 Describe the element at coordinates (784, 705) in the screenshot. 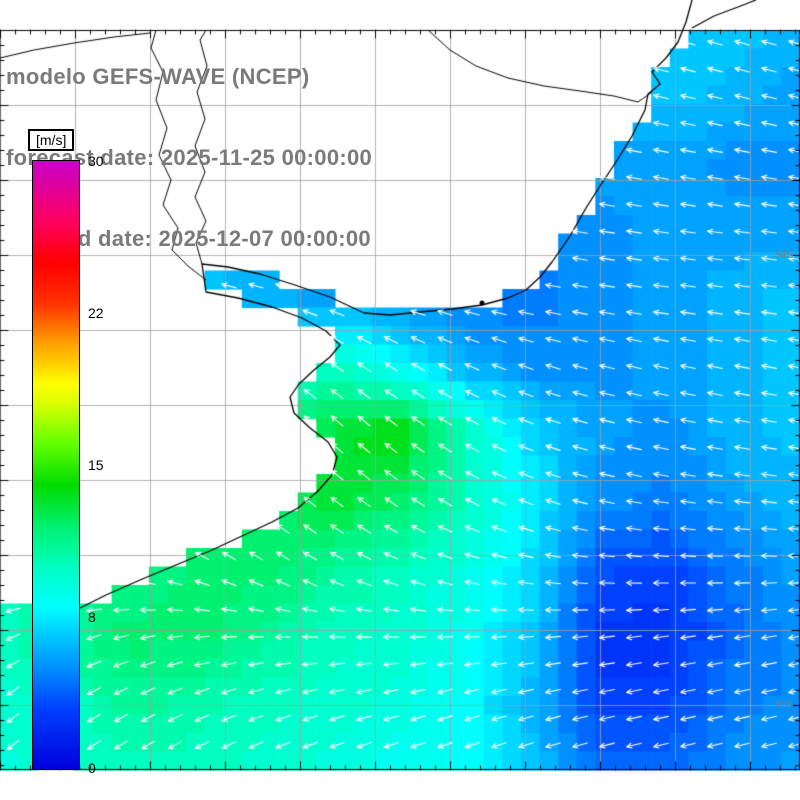

I see `latitude-label-40s: 40S` at that location.